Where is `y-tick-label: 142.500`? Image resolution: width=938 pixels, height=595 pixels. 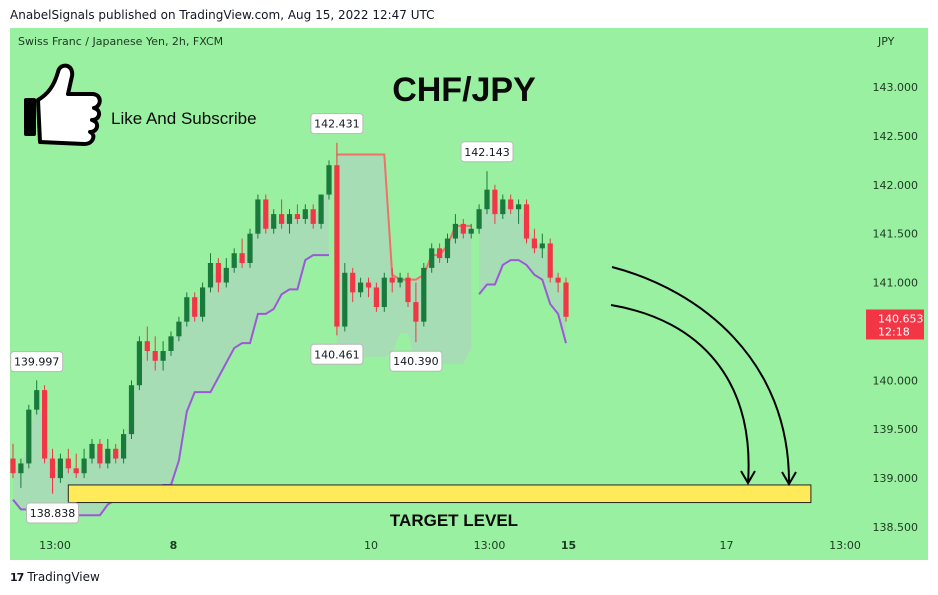 y-tick-label: 142.500 is located at coordinates (896, 136).